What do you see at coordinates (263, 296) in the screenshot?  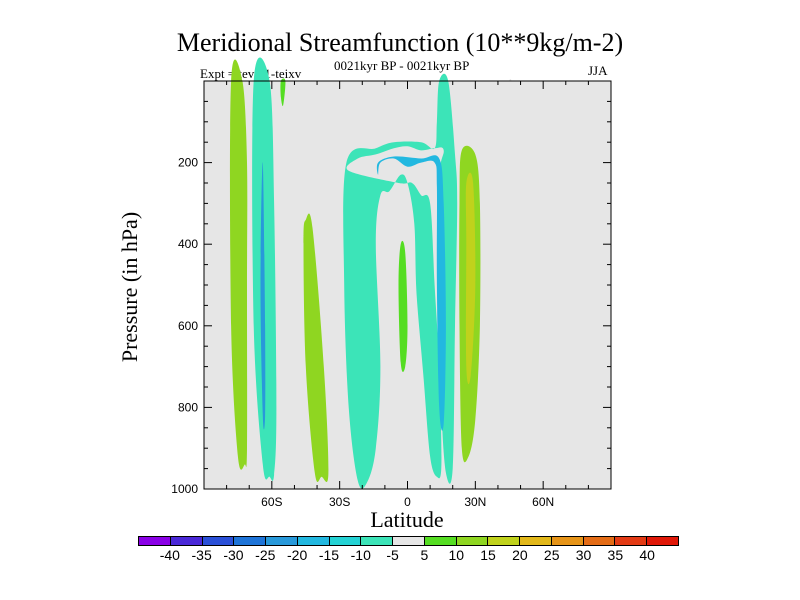 I see `contour-blue-core-65s` at bounding box center [263, 296].